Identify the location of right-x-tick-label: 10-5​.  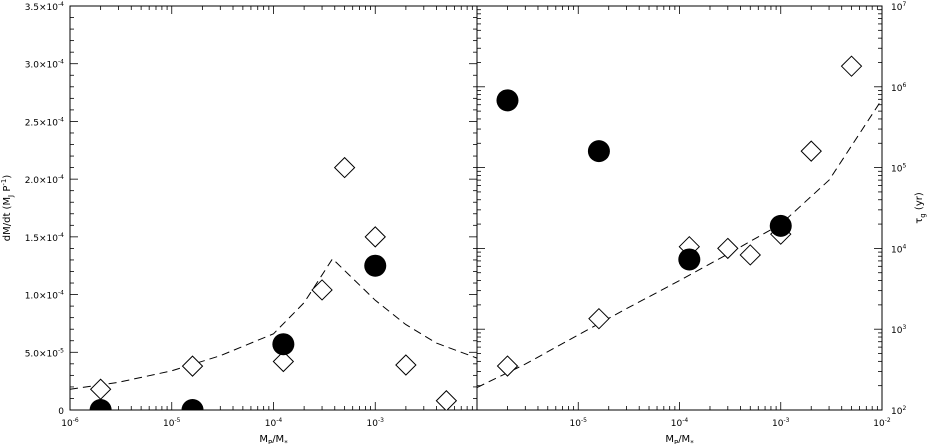
(579, 423).